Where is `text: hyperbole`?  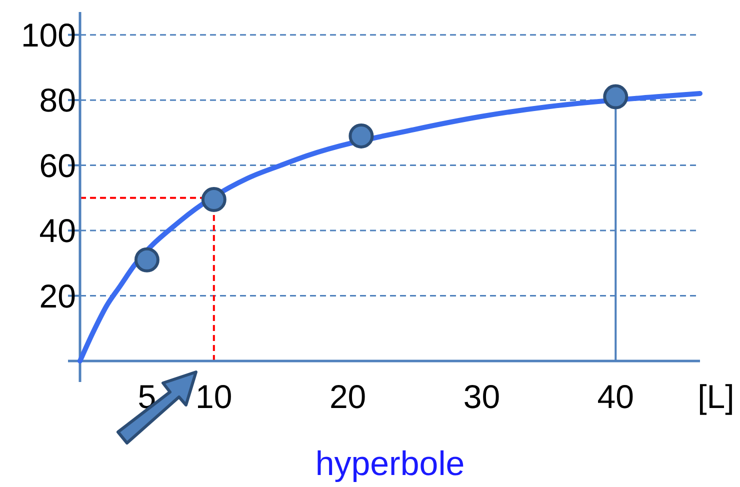
text: hyperbole is located at coordinates (390, 464).